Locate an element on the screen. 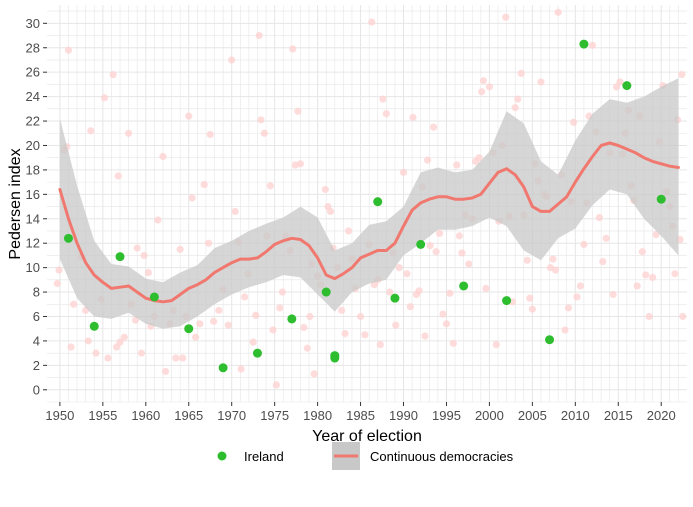 The image size is (693, 507). y-tick-label: 30 is located at coordinates (33, 23).